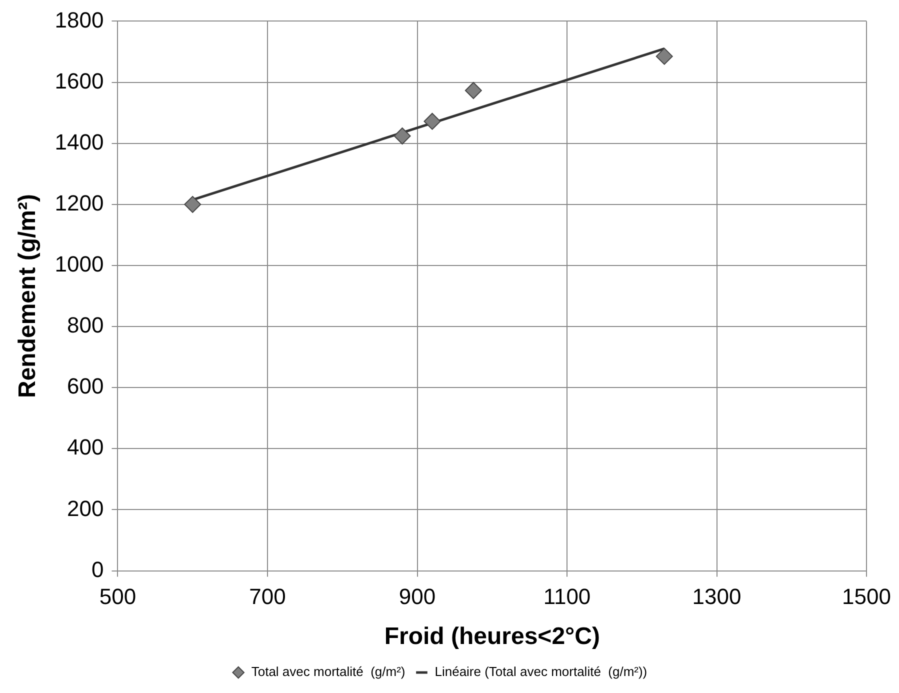 The width and height of the screenshot is (899, 693). I want to click on legend-label: Total avec mortalité (g/m²), so click(328, 672).